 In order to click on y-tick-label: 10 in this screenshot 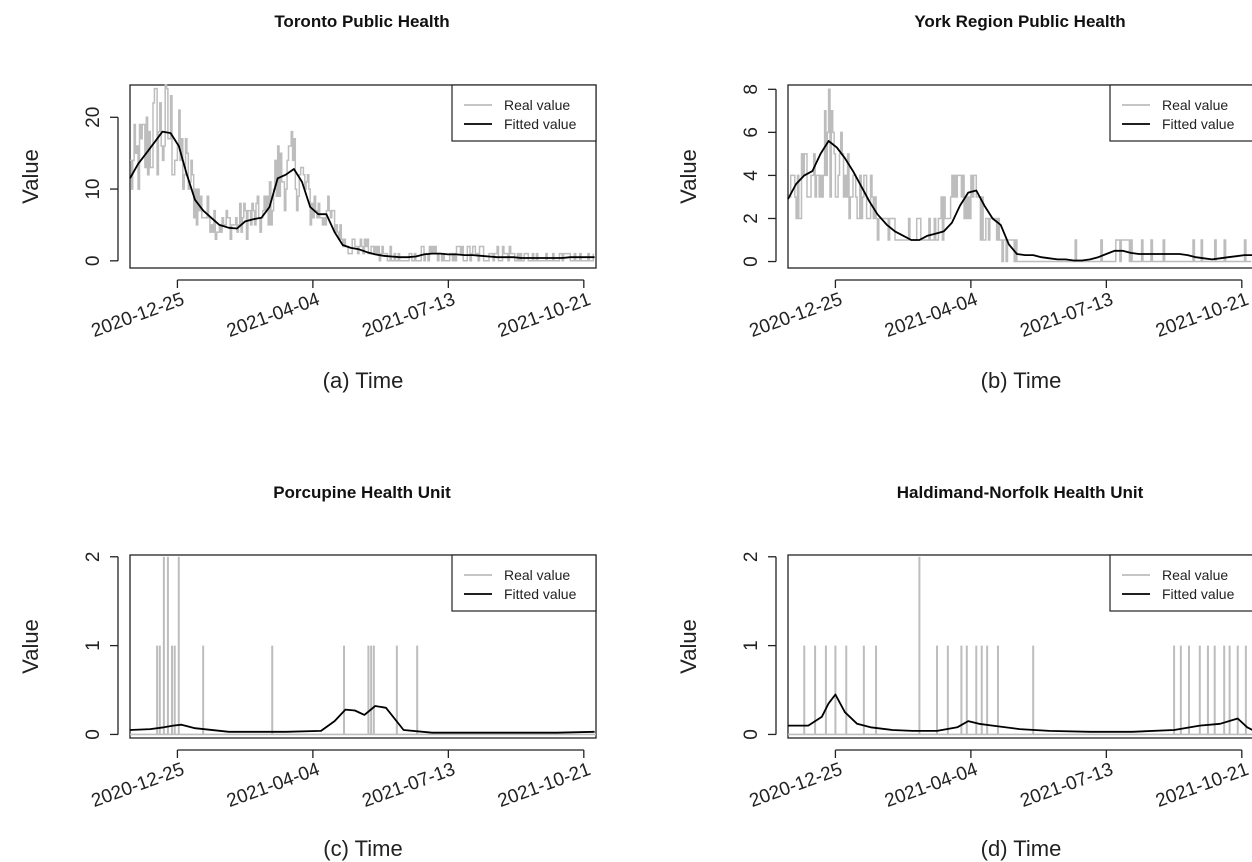, I will do `click(93, 188)`.